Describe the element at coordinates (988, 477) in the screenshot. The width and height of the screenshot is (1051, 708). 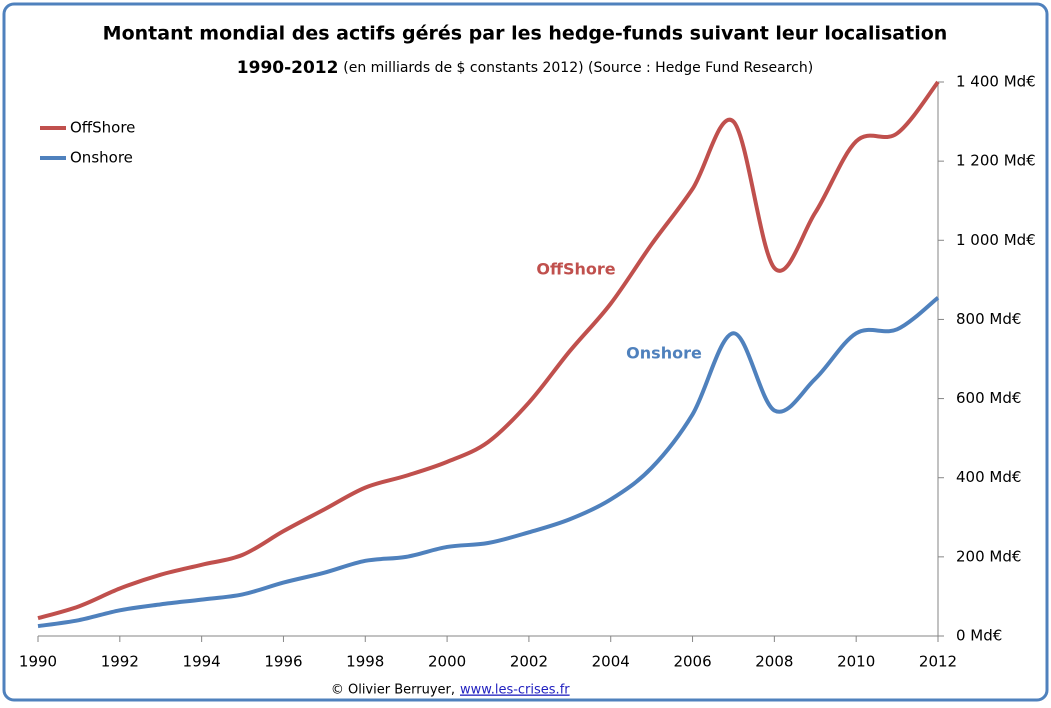
I see `y-tick-label: 400 Md€` at that location.